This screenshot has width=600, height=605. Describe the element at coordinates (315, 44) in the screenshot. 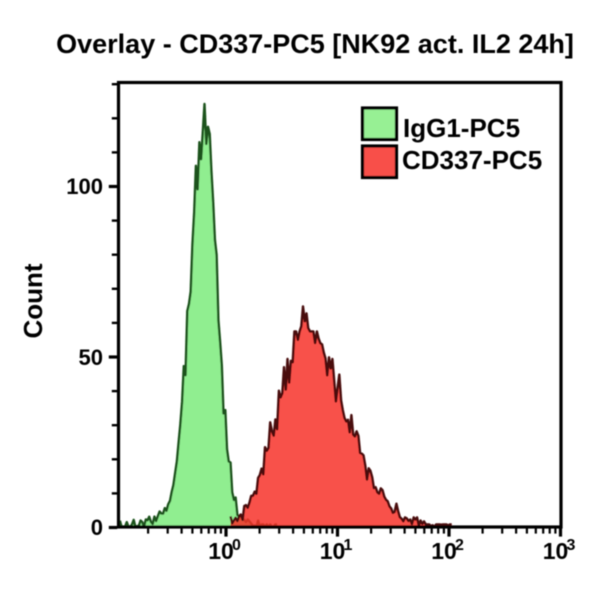

I see `svg-text:Overlay - CD337-PC5 [NK92 act.: Overlay - CD337-PC5 [NK92 act. IL2 24h]` at that location.